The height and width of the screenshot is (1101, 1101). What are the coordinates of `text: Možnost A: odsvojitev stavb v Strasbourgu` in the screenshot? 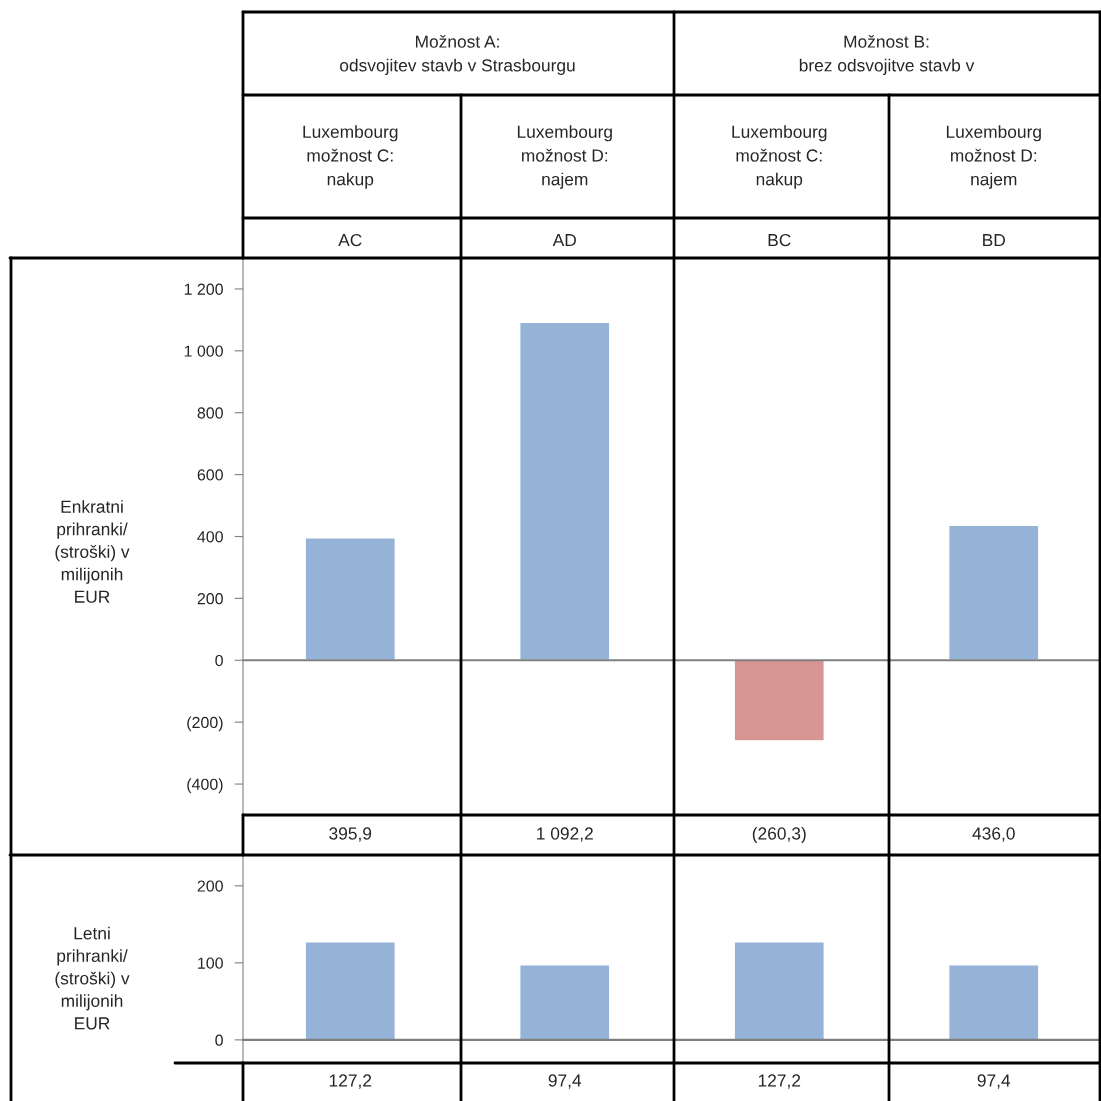 It's located at (457, 54).